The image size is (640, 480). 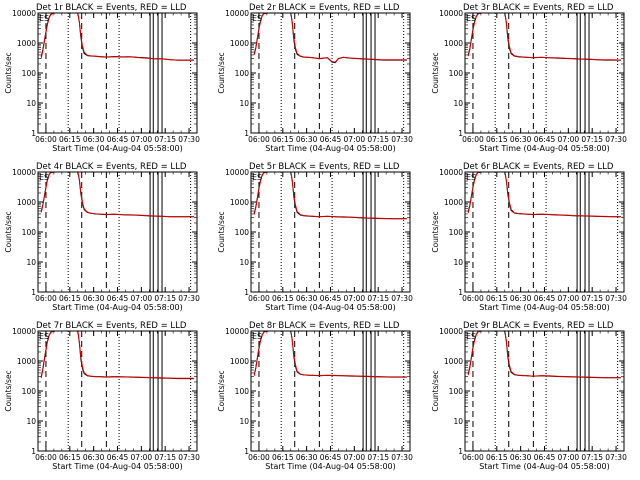 What do you see at coordinates (538, 326) in the screenshot?
I see `panel-title: Det 9r BLACK = Events, RED = LLD` at bounding box center [538, 326].